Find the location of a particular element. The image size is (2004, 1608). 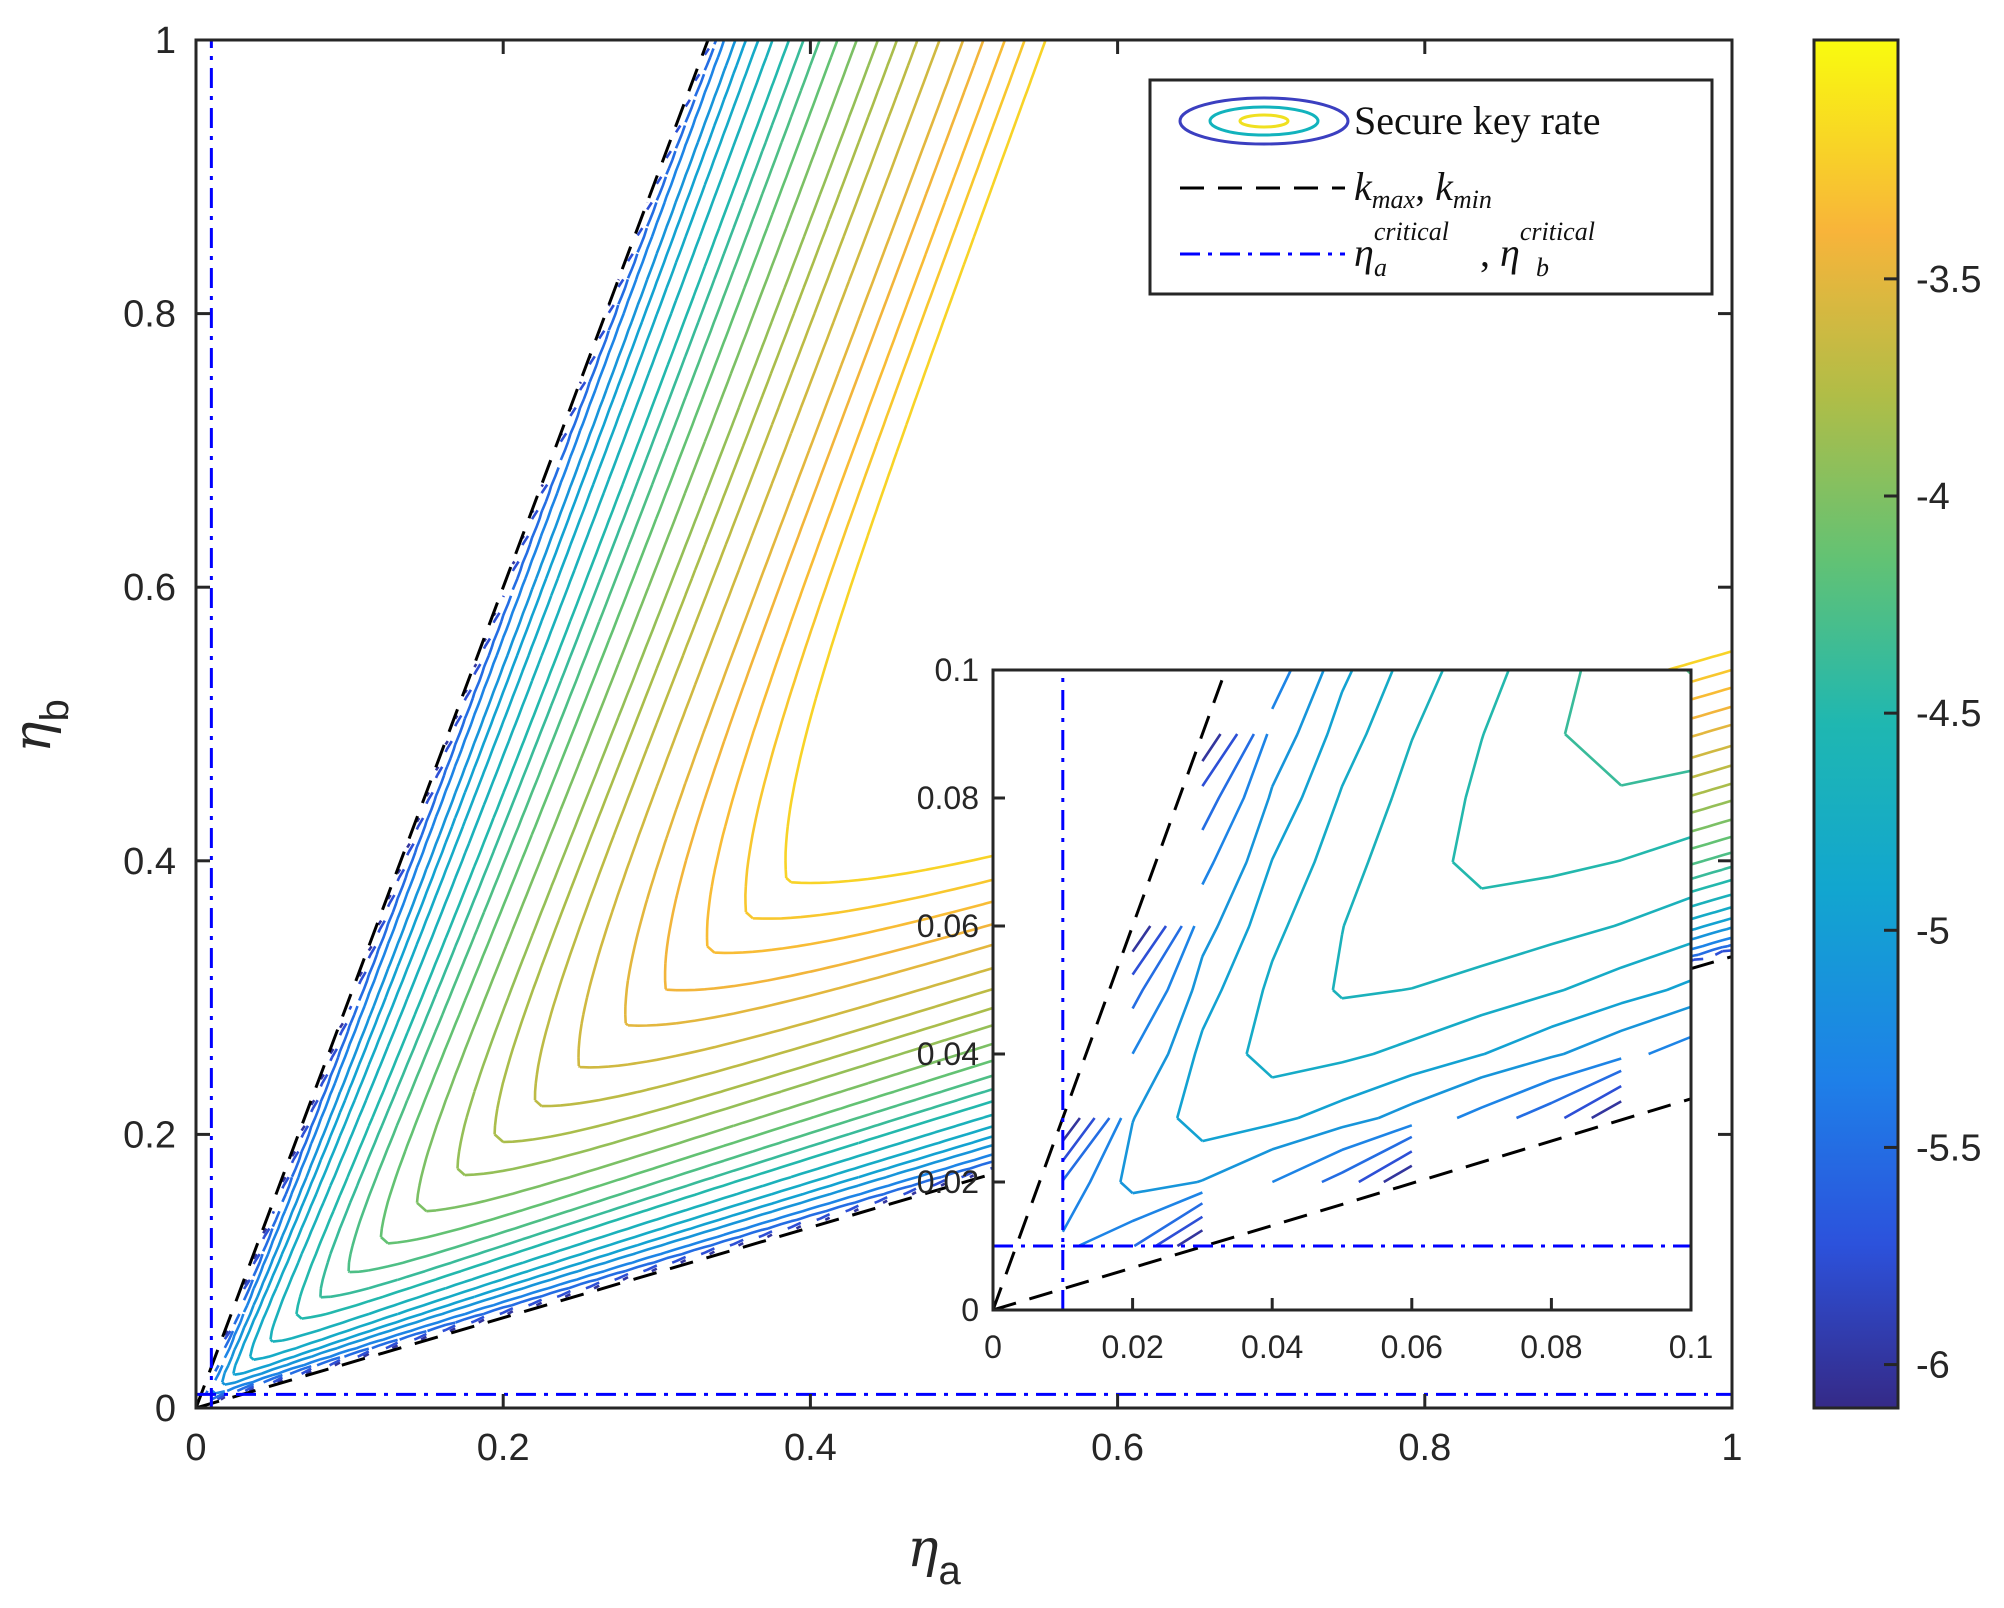

x-tick-label-1: 0.2 is located at coordinates (503, 1448).